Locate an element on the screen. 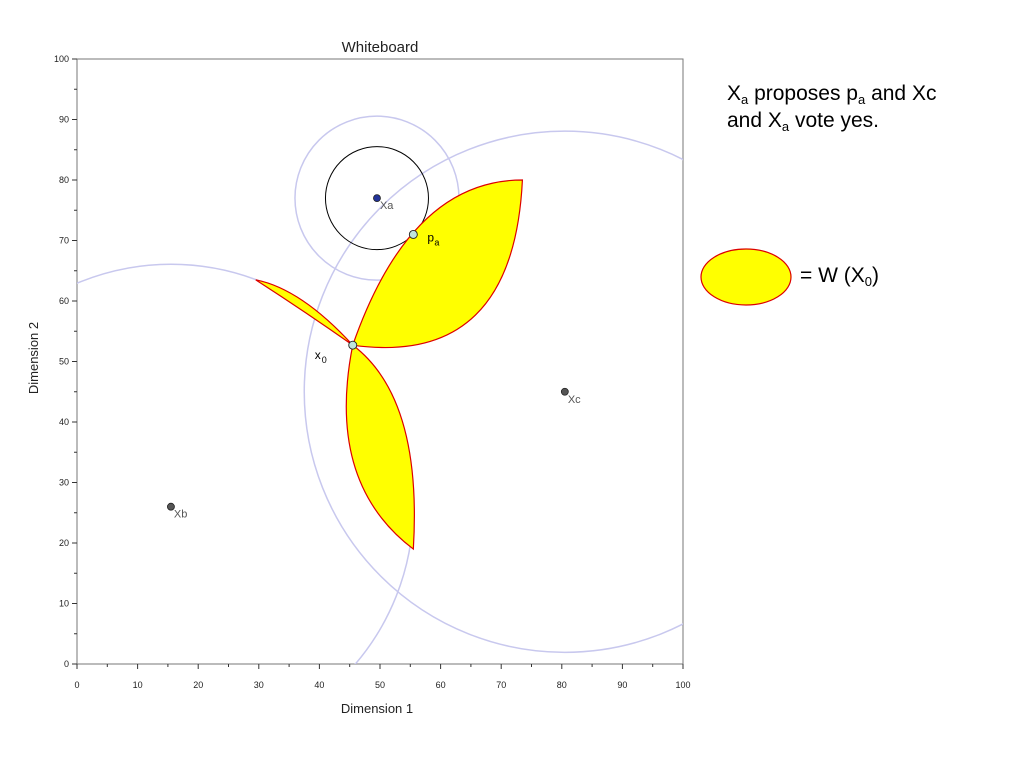 The image size is (1024, 768). caption: Xa proposes pa and Xc and Xa vote yes. is located at coordinates (831, 107).